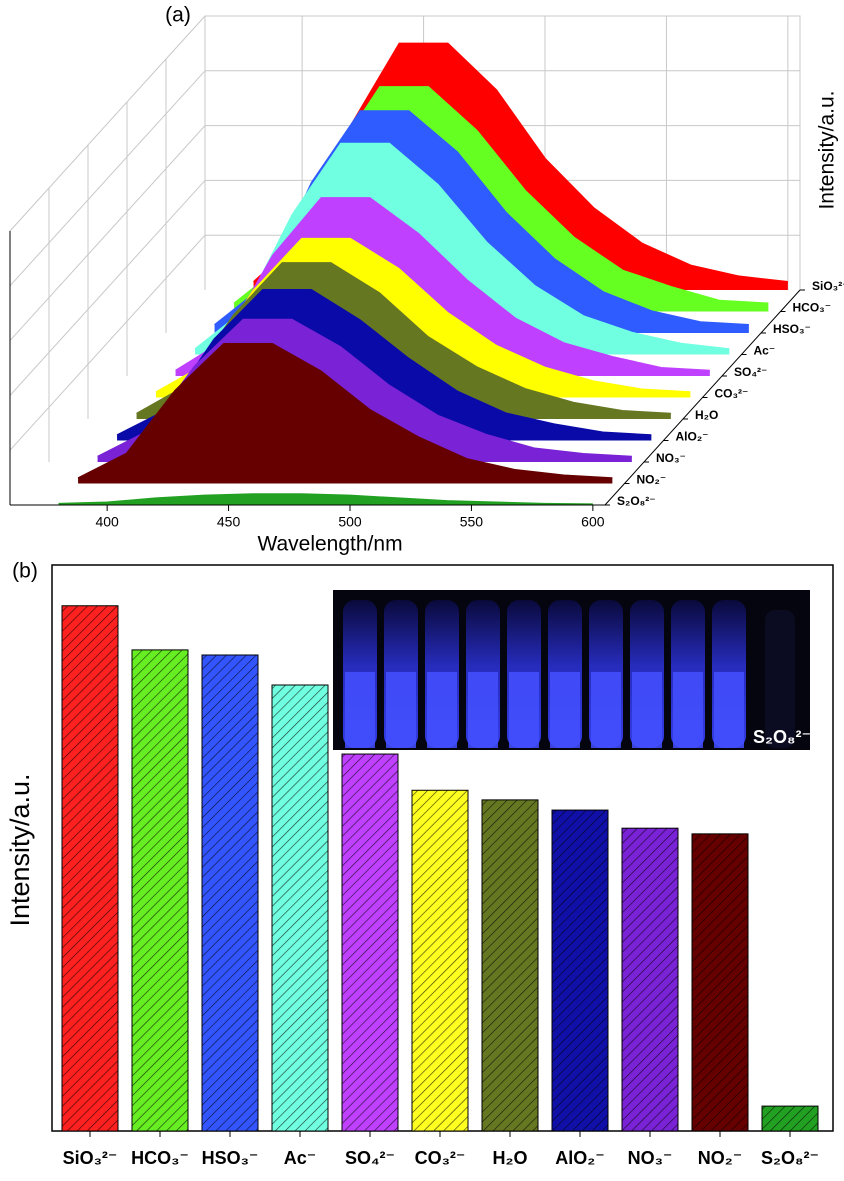 This screenshot has width=844, height=1181. I want to click on x-tick-label: SiO₃²⁻, so click(90, 1158).